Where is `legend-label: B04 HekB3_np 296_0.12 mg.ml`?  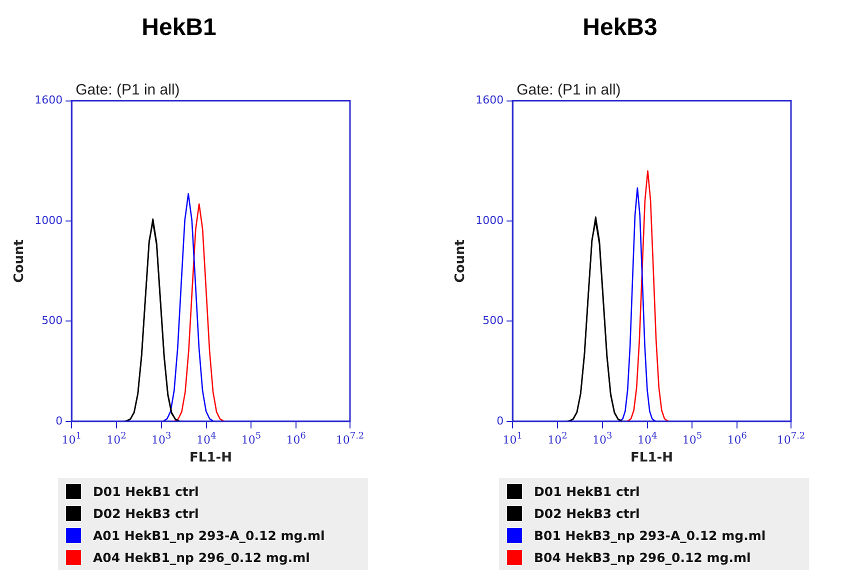 legend-label: B04 HekB3_np 296_0.12 mg.ml is located at coordinates (642, 557).